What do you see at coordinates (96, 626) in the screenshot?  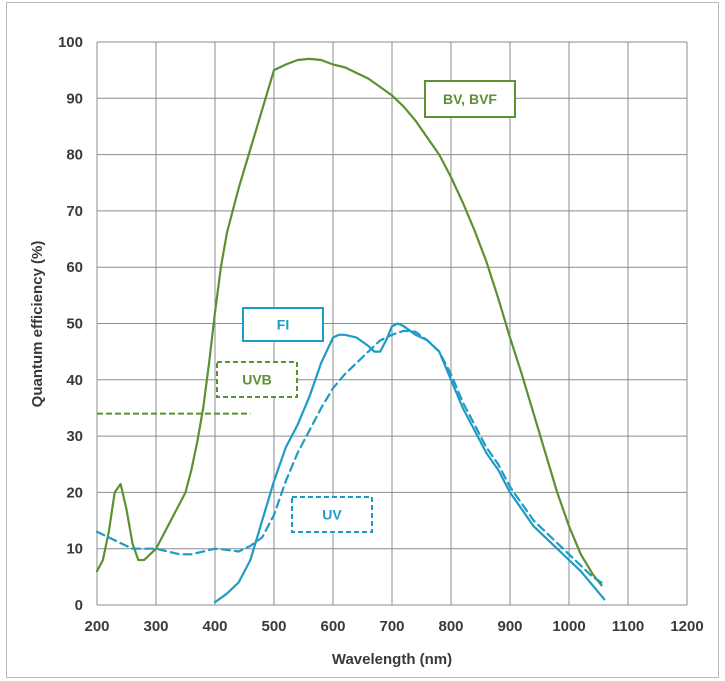 I see `x-tick-label: 200` at bounding box center [96, 626].